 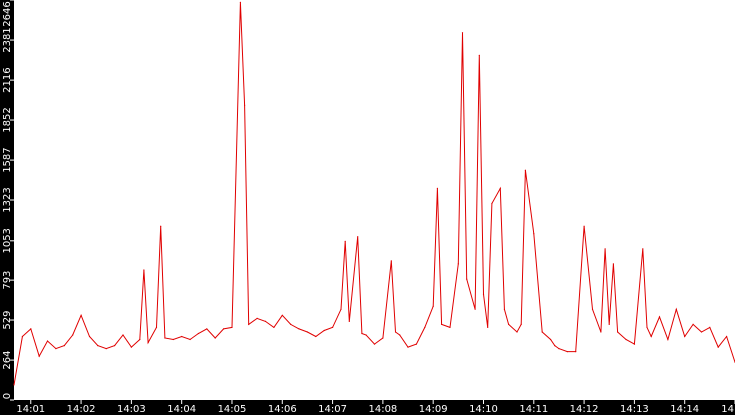 I want to click on y-axis-bar, so click(x=7, y=207).